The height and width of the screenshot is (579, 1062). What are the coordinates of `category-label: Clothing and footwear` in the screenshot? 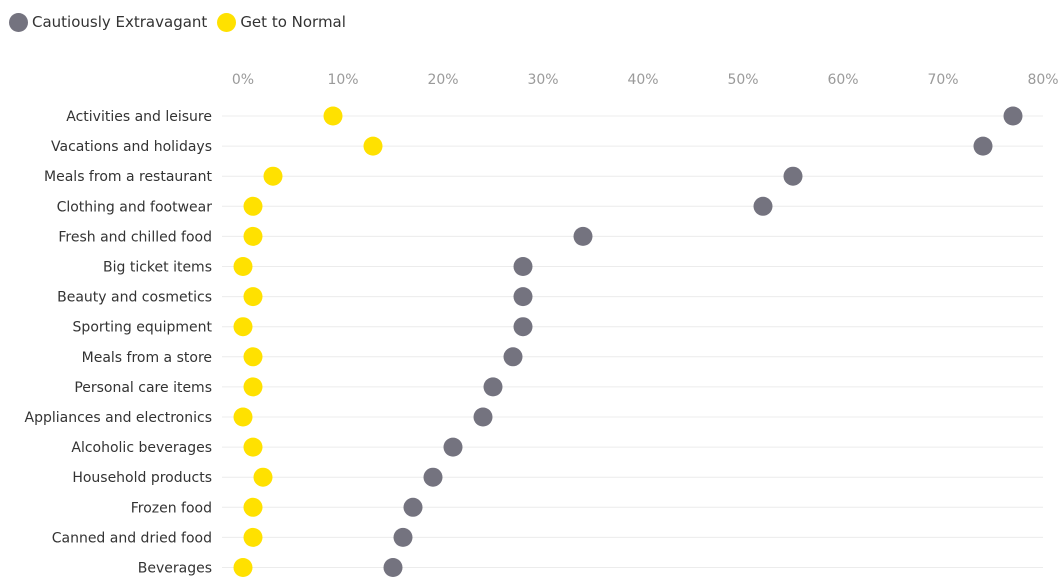 It's located at (135, 207).